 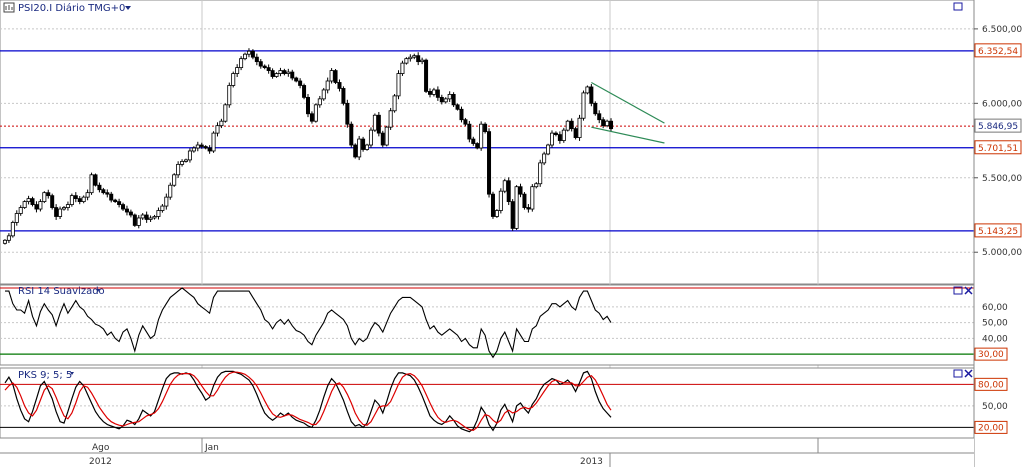 I want to click on restore-window-icon, so click(x=958, y=6).